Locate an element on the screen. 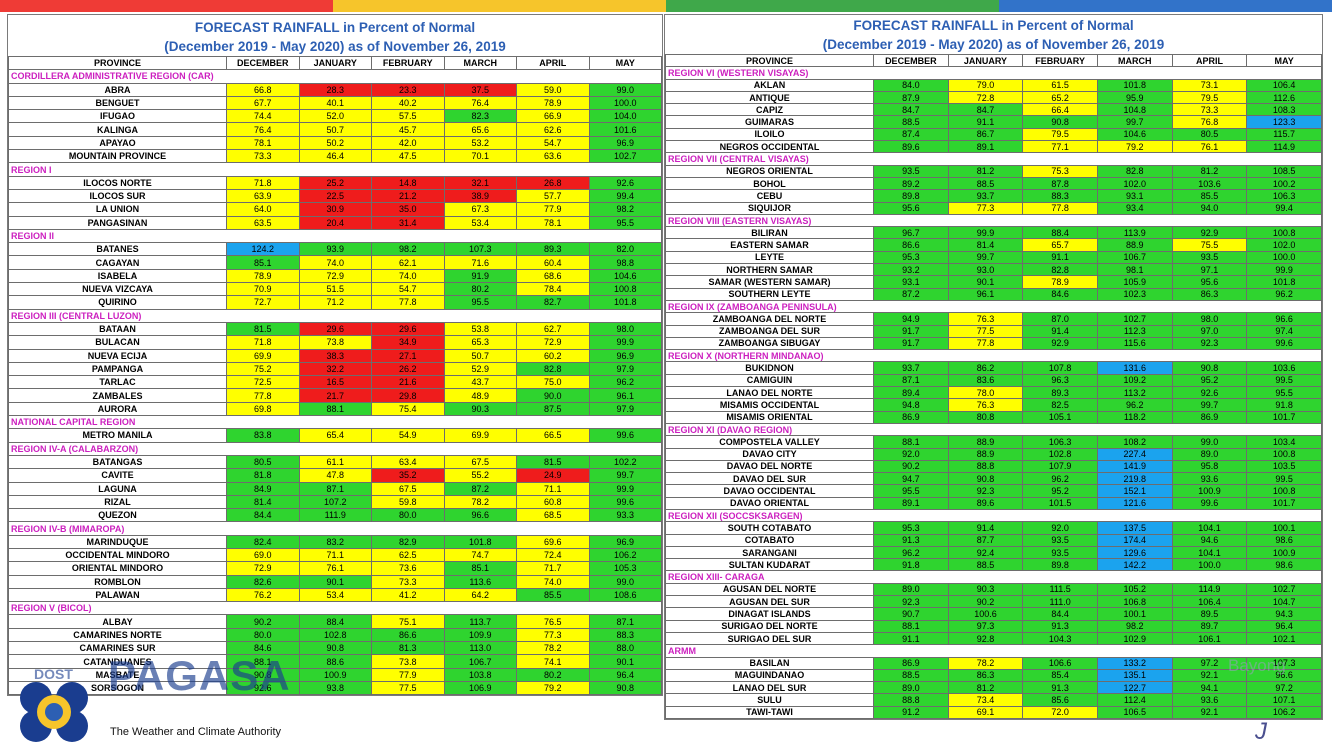 The width and height of the screenshot is (1332, 749). rainfall-value: 48.9 is located at coordinates (480, 395).